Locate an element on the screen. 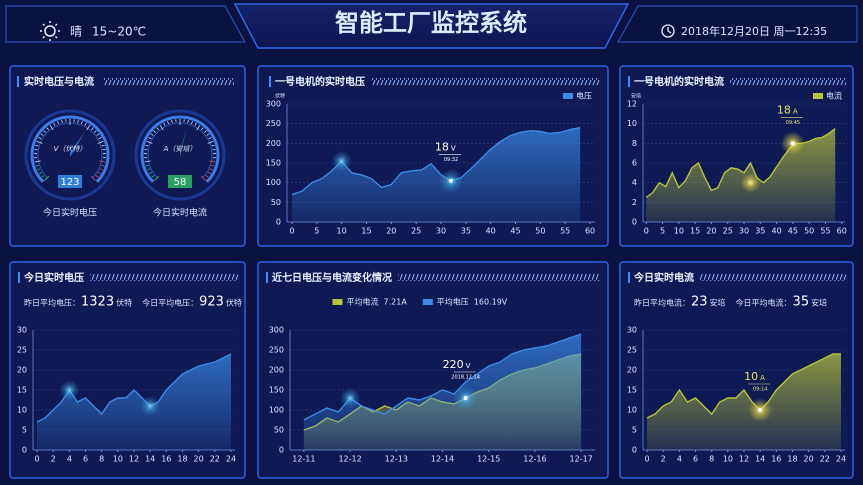  y-tick-label: 50 is located at coordinates (279, 430).